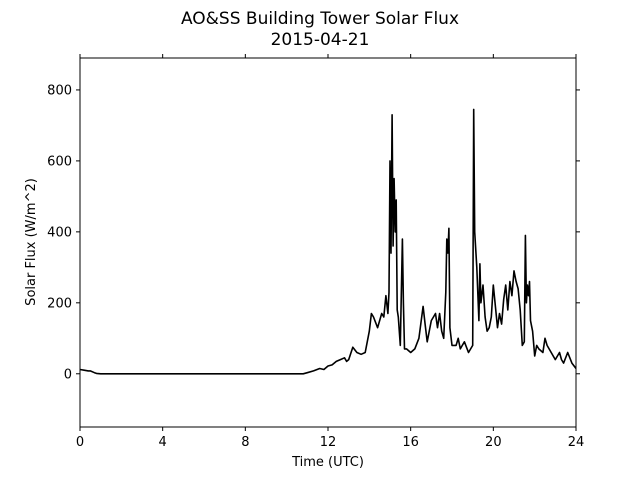 The image size is (640, 480). Describe the element at coordinates (320, 40) in the screenshot. I see `chart-subtitle: 2015-04-21` at that location.